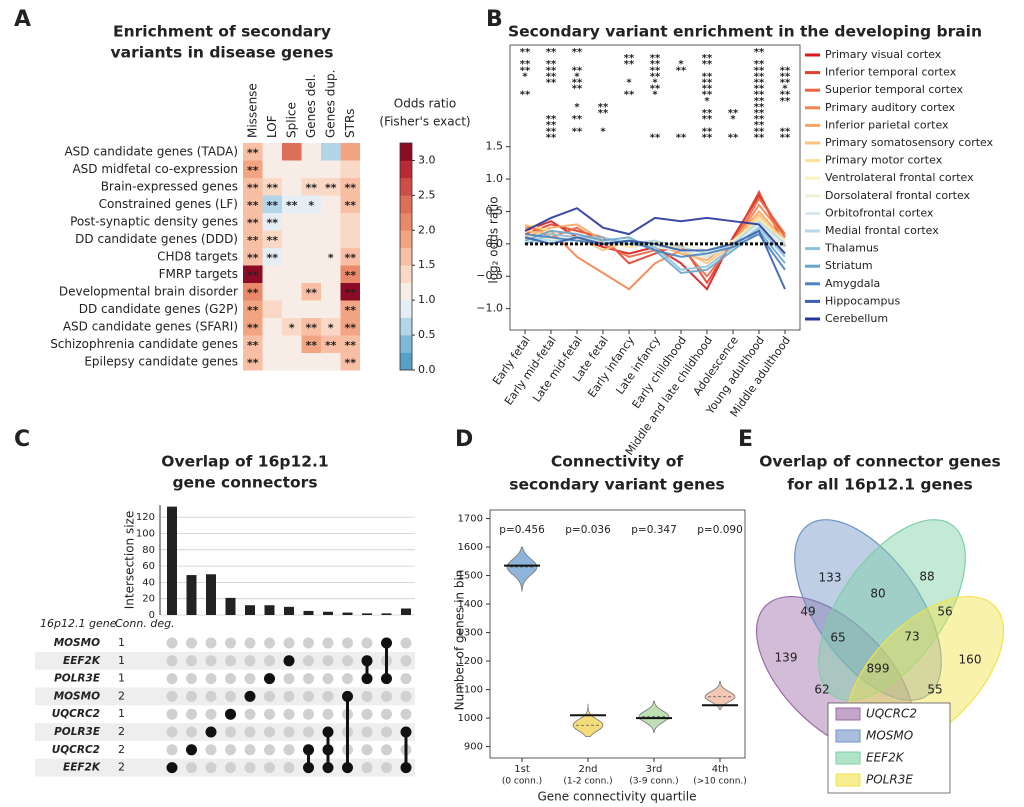 The width and height of the screenshot is (1024, 807). What do you see at coordinates (406, 169) in the screenshot?
I see `colorbar-step` at bounding box center [406, 169].